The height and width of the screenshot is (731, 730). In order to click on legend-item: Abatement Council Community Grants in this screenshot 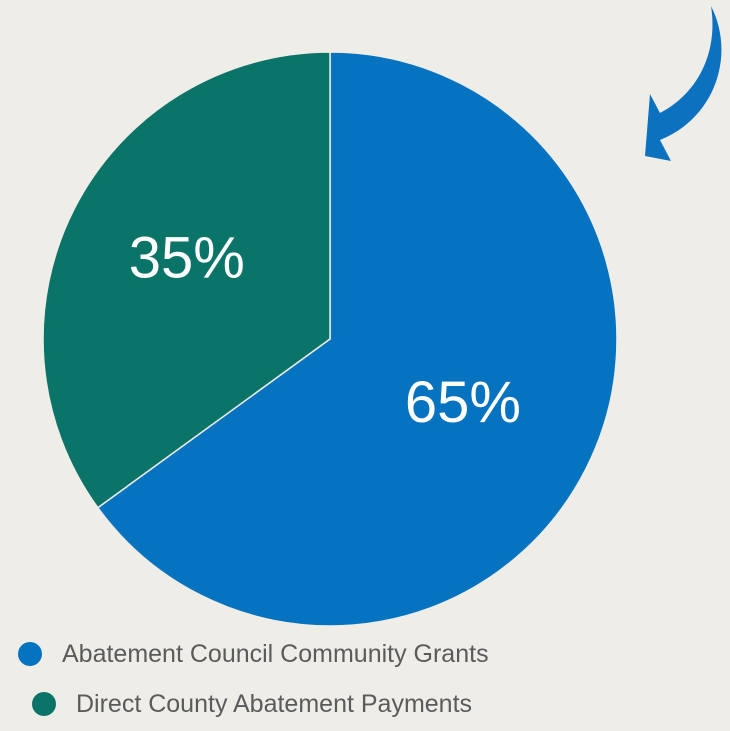, I will do `click(368, 654)`.